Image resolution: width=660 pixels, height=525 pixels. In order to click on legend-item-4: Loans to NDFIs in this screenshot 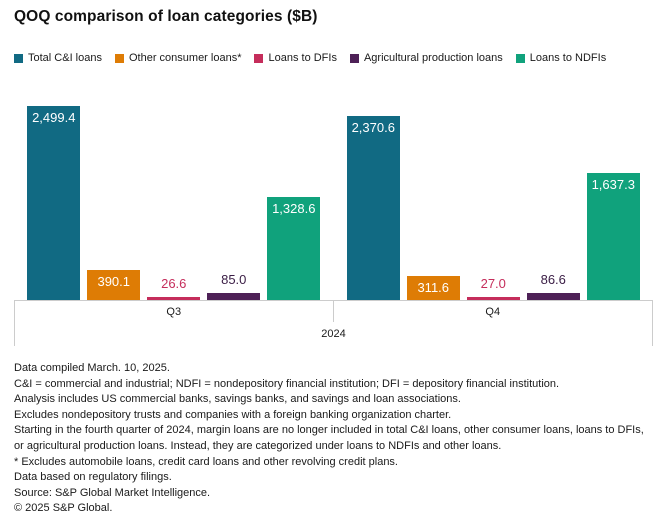, I will do `click(561, 58)`.